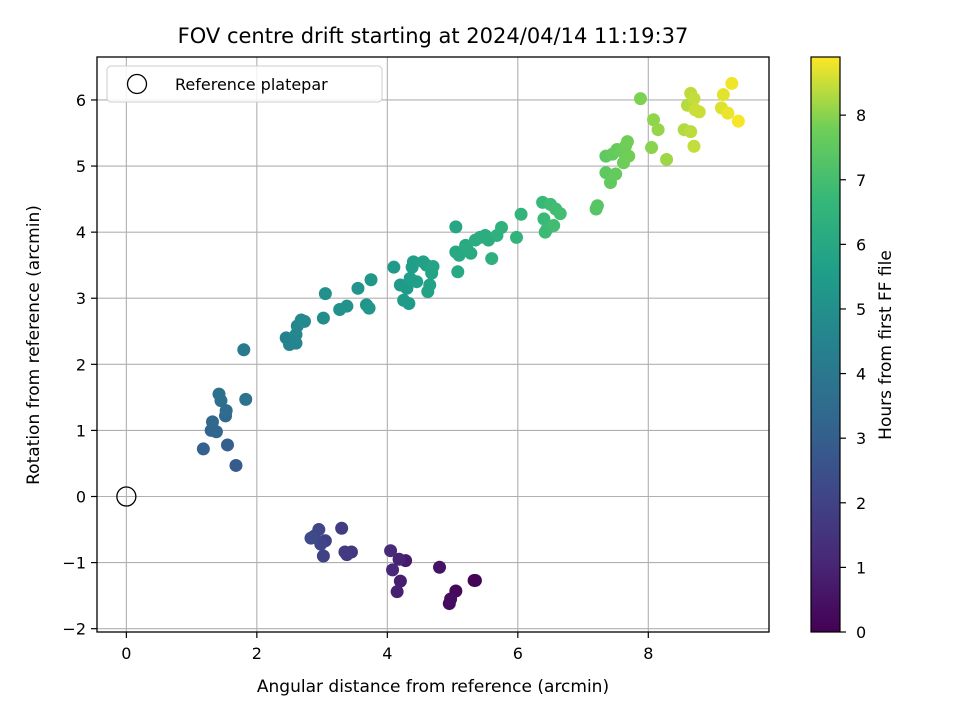  What do you see at coordinates (81, 166) in the screenshot?
I see `y-tick-label: 5` at bounding box center [81, 166].